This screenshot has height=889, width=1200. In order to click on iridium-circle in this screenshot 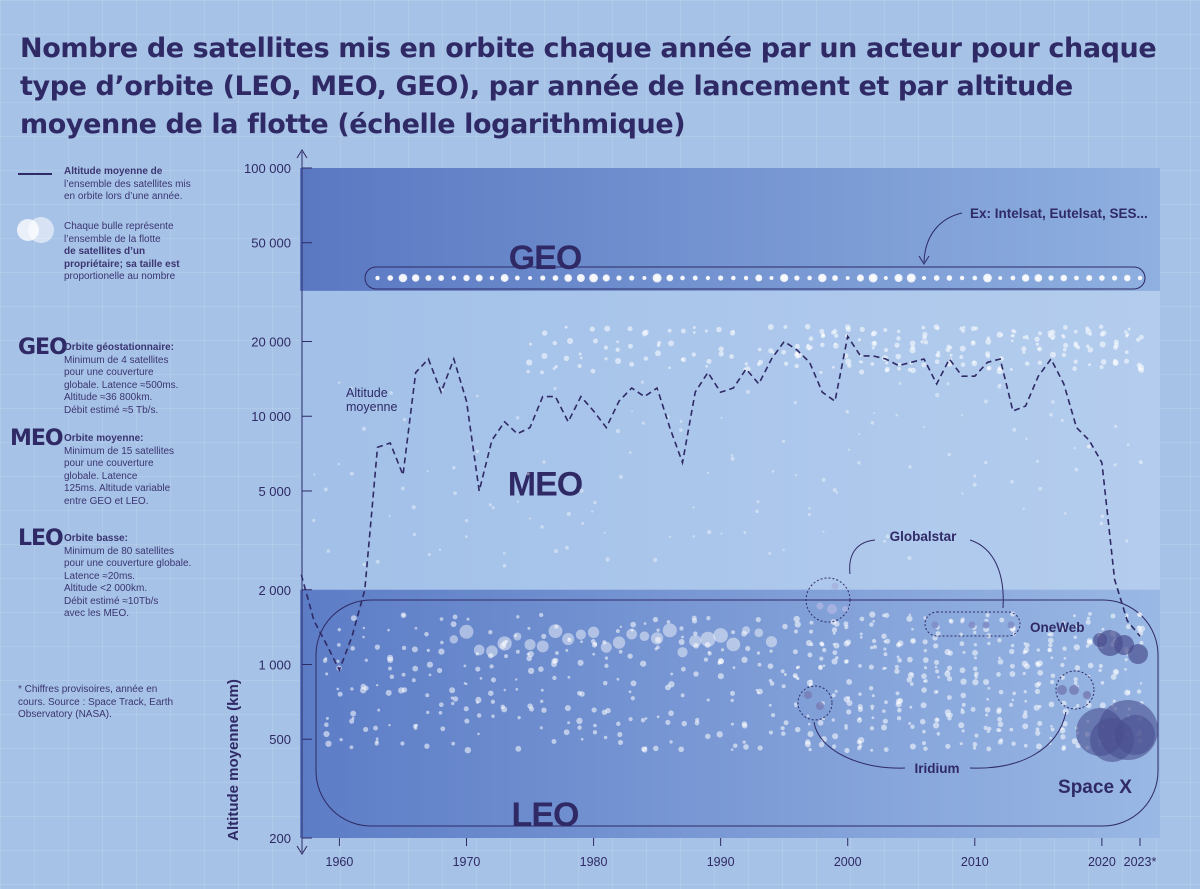, I will do `click(815, 703)`.